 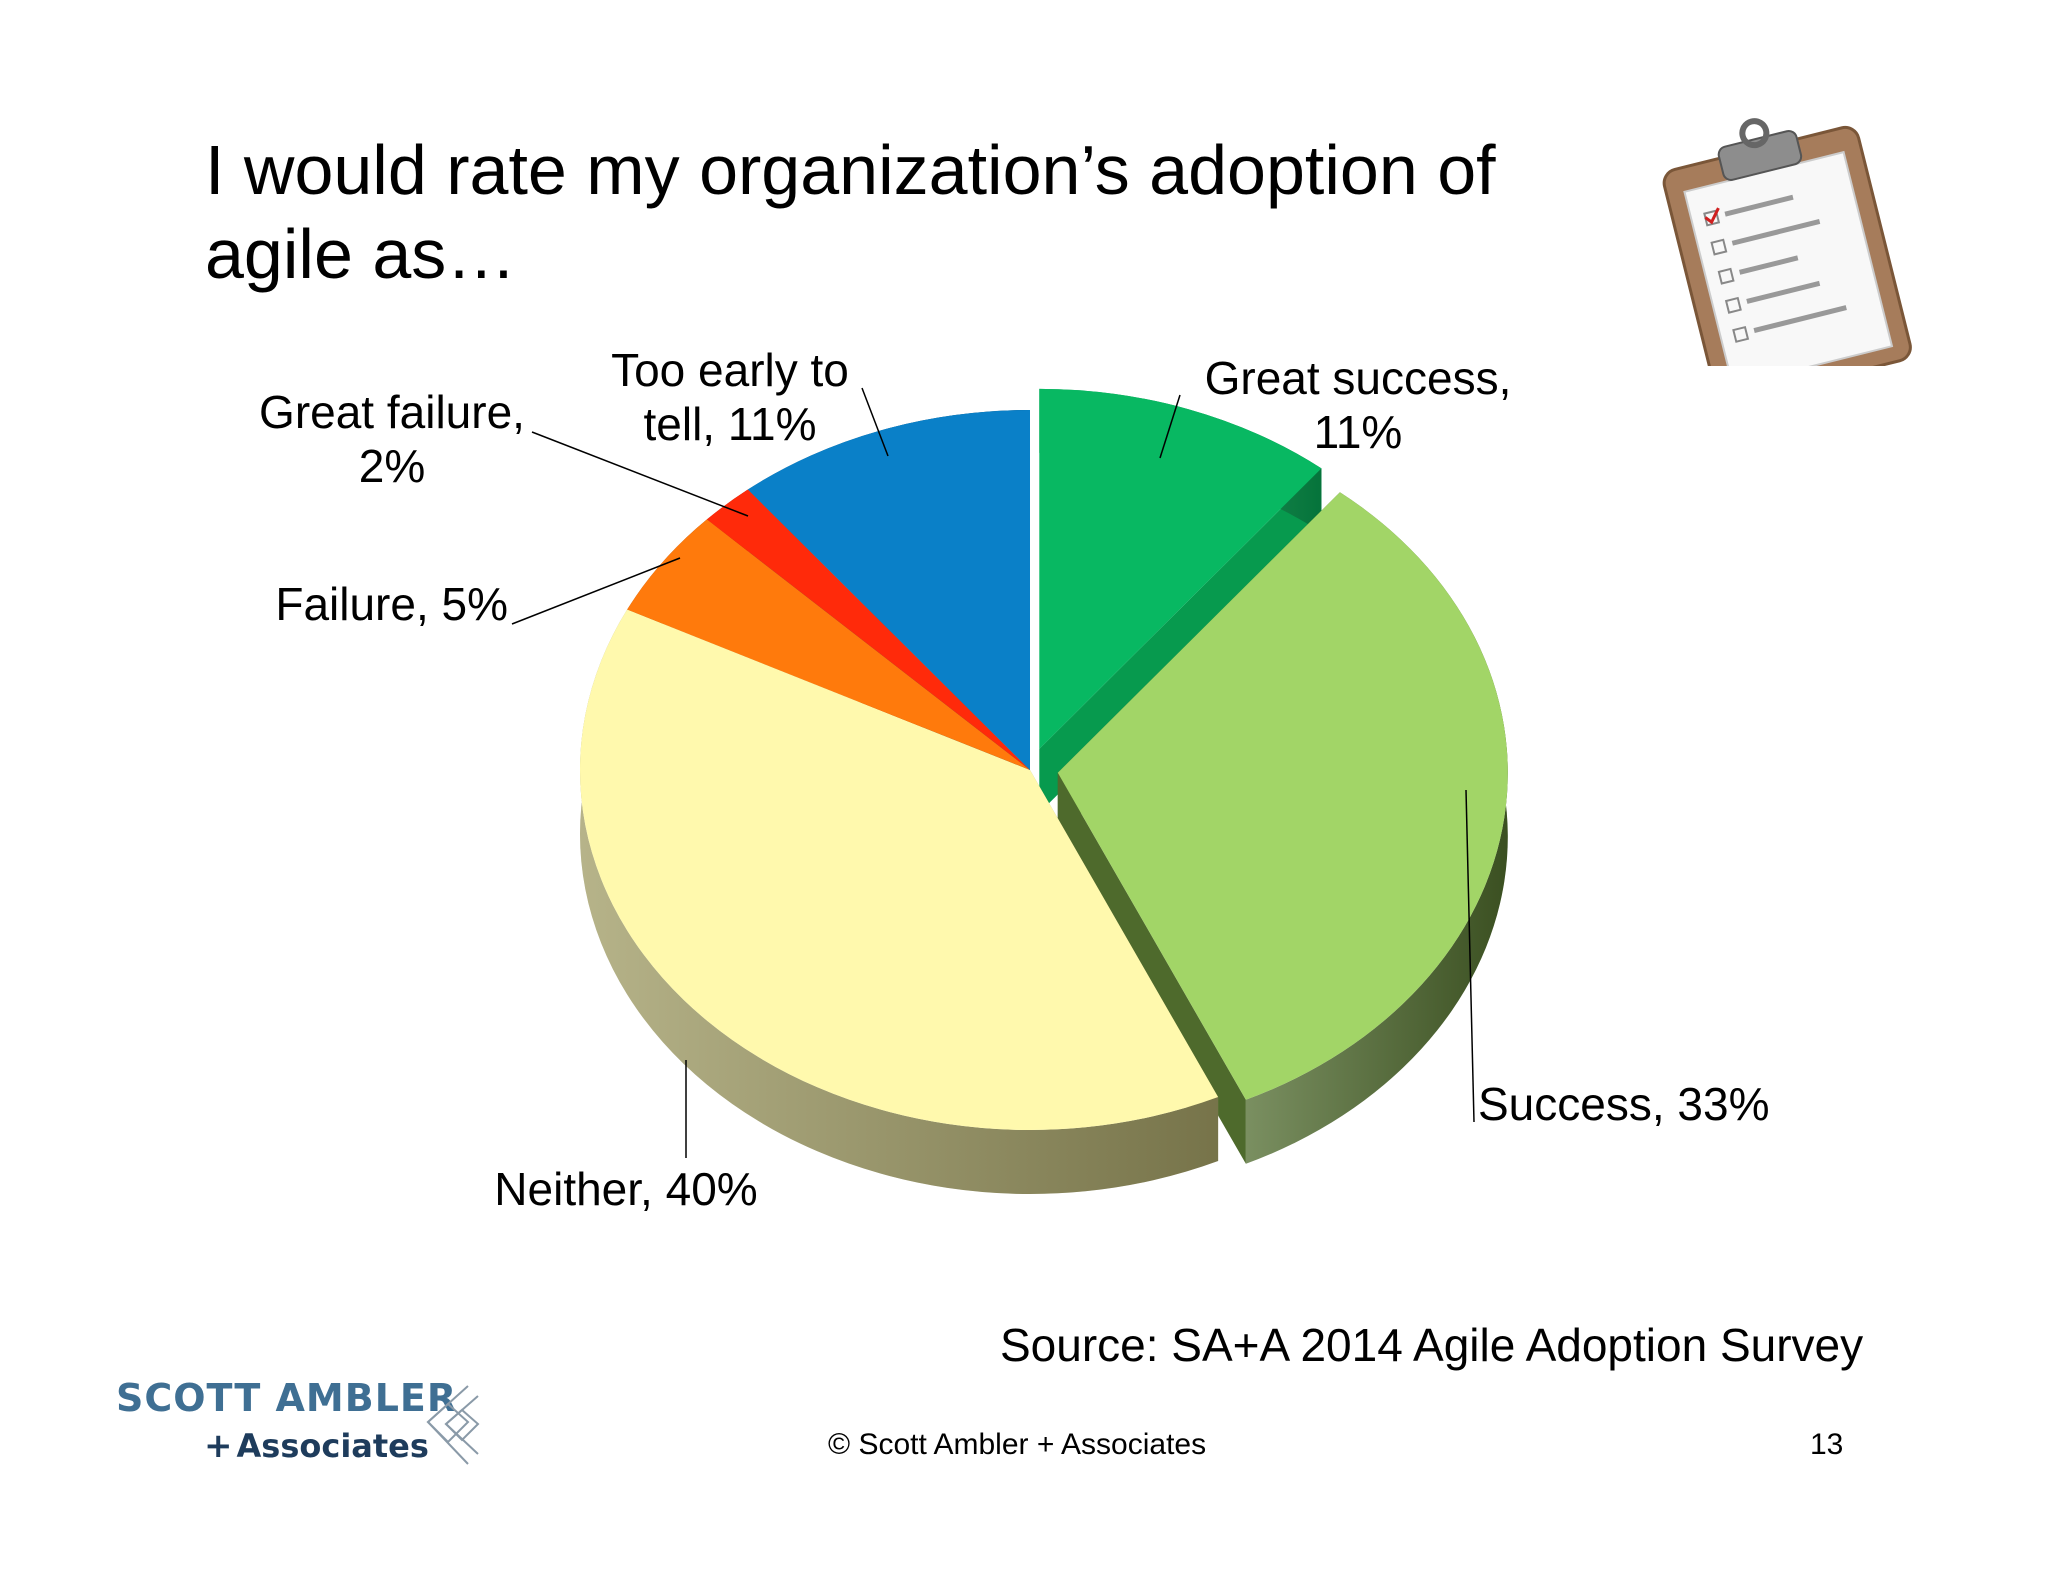 I want to click on pie-rim-shade-success, so click(x=1376, y=828).